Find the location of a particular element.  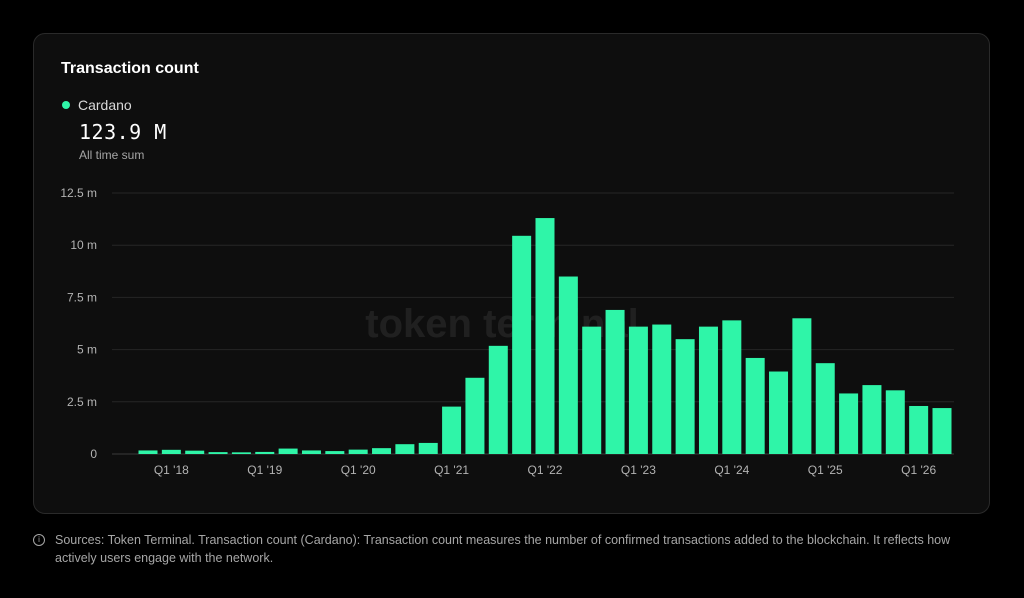

x-tick-label: Q1 '22 is located at coordinates (545, 470).